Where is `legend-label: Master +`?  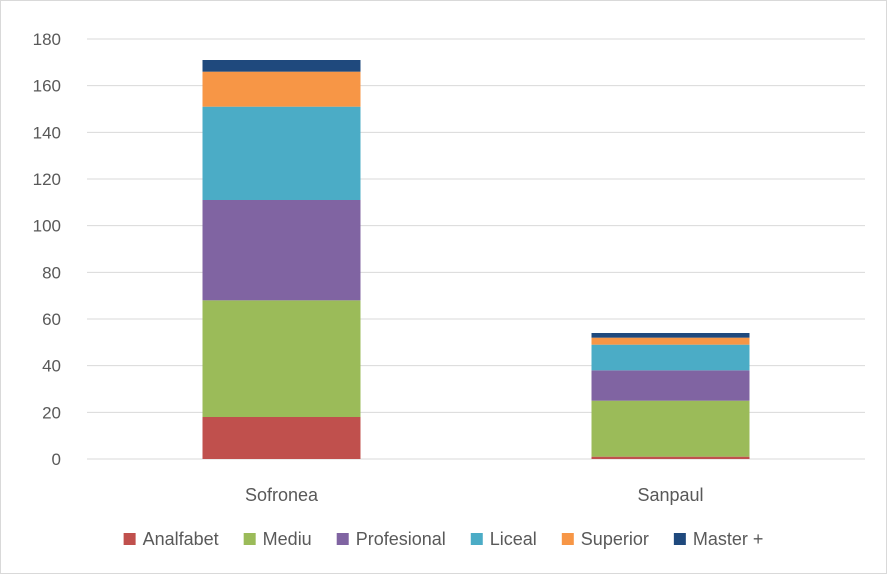 legend-label: Master + is located at coordinates (728, 539).